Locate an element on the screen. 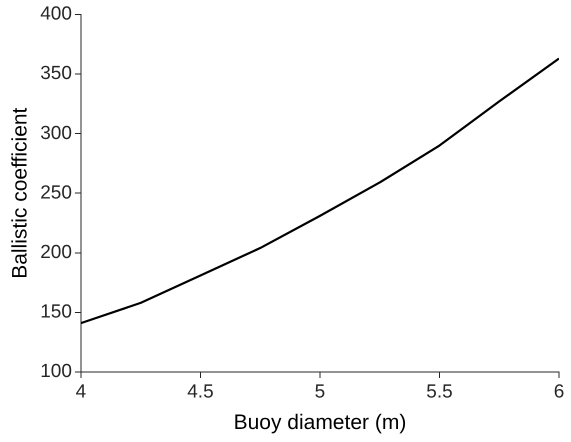 This screenshot has width=571, height=442. x-tick-label: 5.5 is located at coordinates (439, 392).